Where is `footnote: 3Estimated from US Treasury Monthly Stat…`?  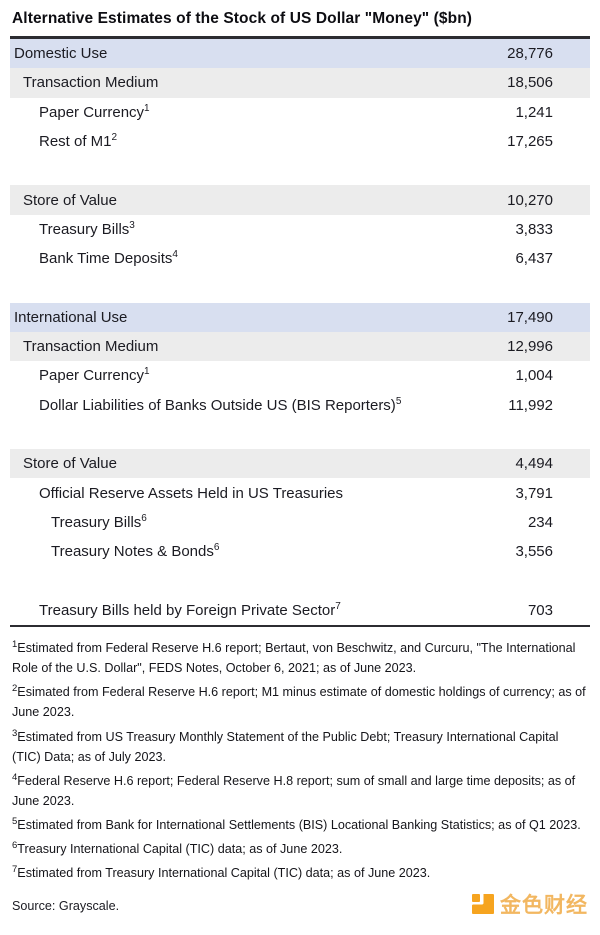
footnote: 3Estimated from US Treasury Monthly Stat… is located at coordinates (300, 747).